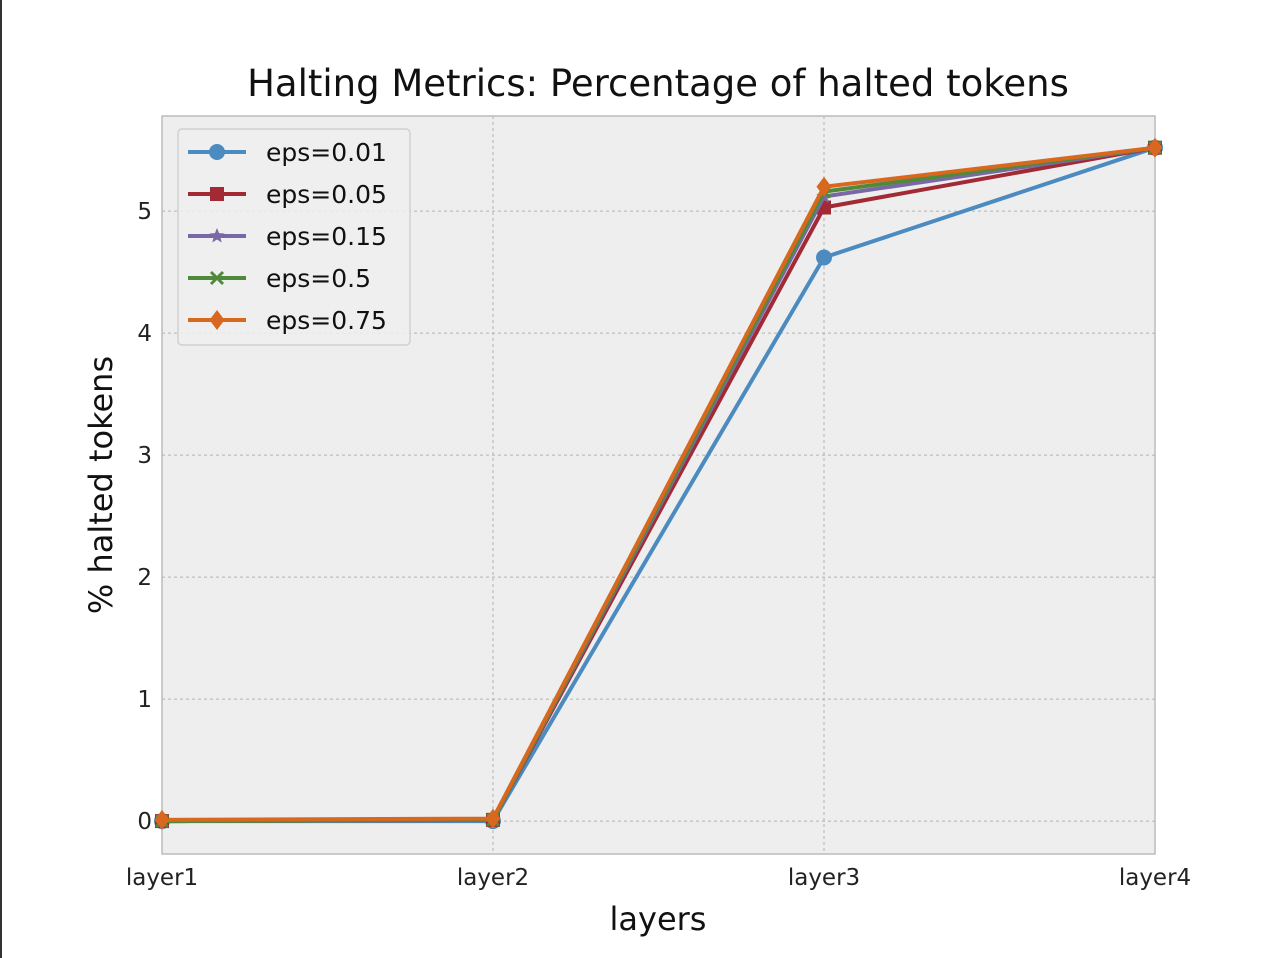 The image size is (1282, 958). I want to click on legend-entry: eps=0.5, so click(279, 278).